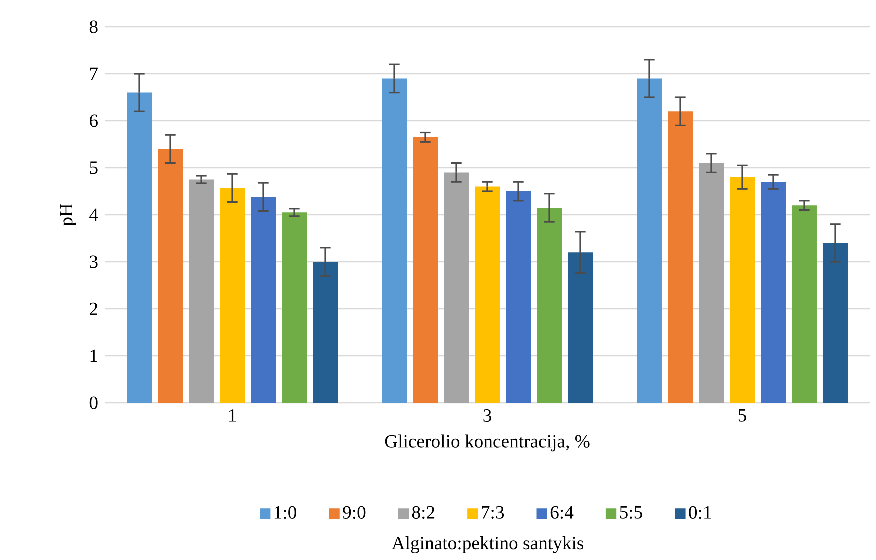 The width and height of the screenshot is (876, 560). I want to click on y-tick-label: 2, so click(94, 309).